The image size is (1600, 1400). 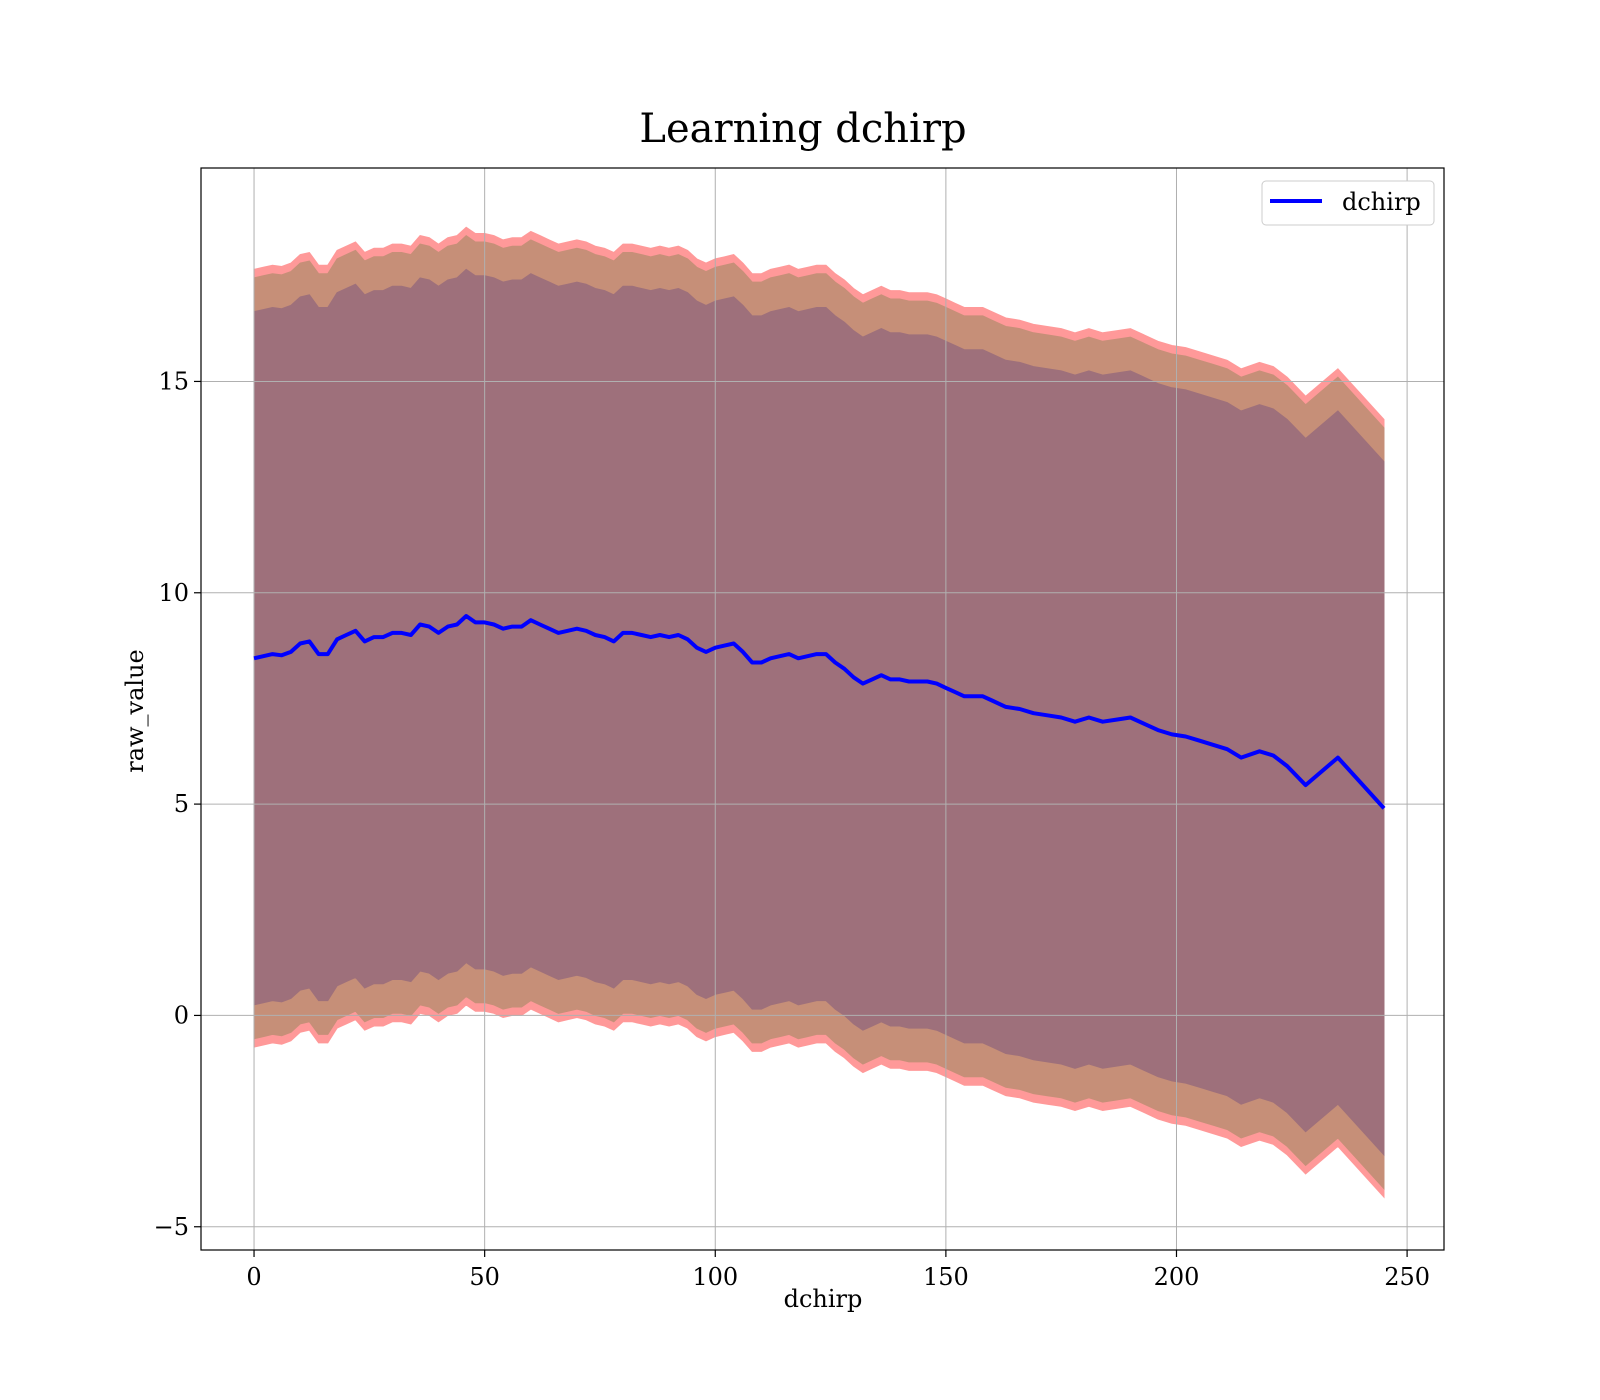 I want to click on x-tick-label: 100, so click(x=715, y=1277).